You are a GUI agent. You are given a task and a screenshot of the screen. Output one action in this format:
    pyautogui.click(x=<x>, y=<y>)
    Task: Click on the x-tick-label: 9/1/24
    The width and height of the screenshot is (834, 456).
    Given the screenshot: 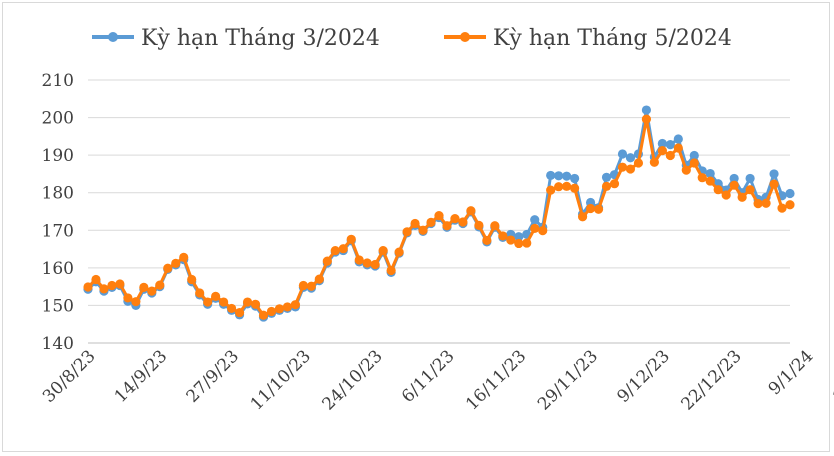 What is the action you would take?
    pyautogui.click(x=791, y=372)
    